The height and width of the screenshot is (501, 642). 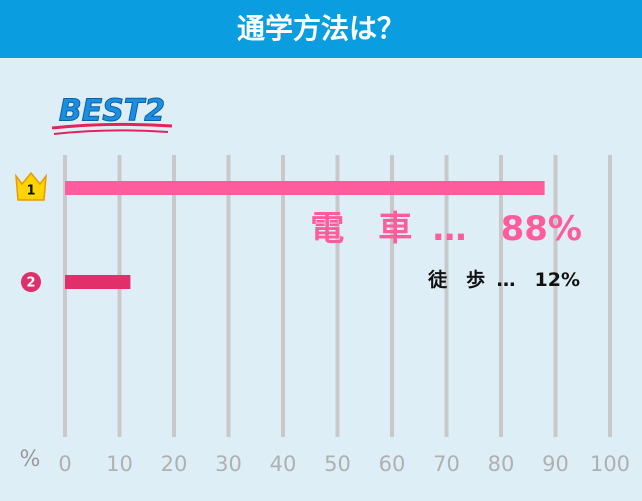 What do you see at coordinates (64, 464) in the screenshot?
I see `x-tick-label: 0` at bounding box center [64, 464].